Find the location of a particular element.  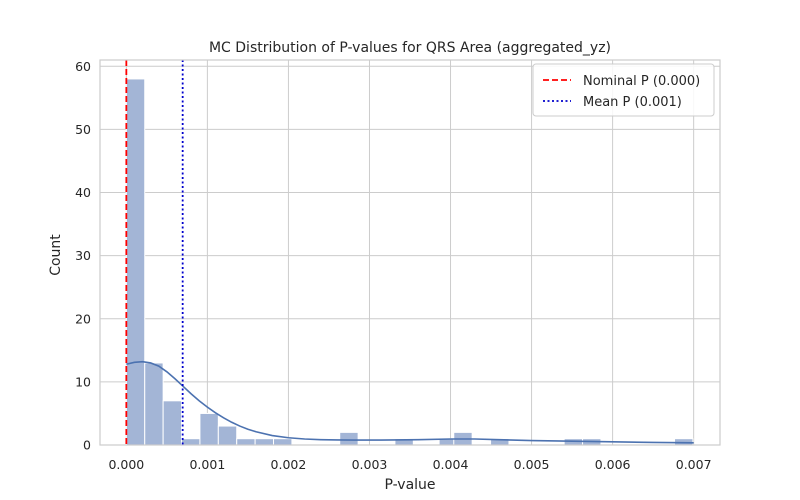

x-tick-label: 0.006 is located at coordinates (613, 464).